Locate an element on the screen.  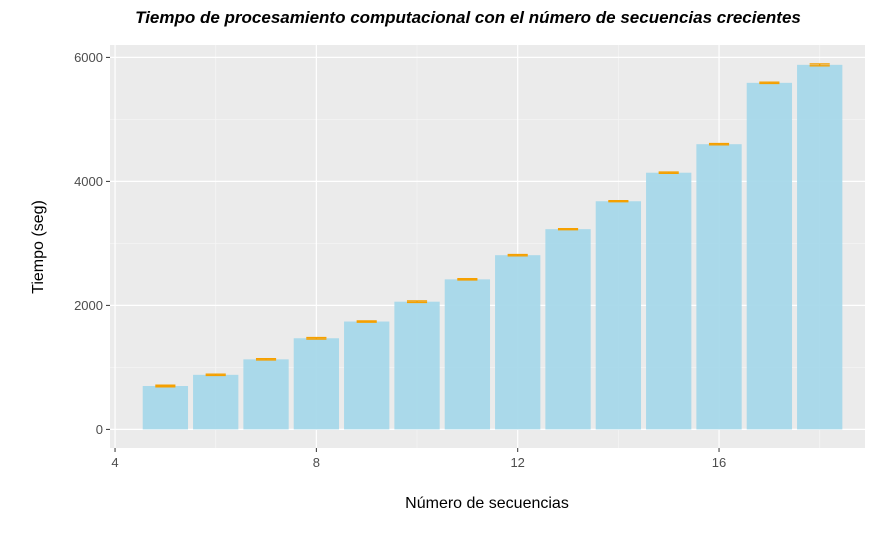
y-tick-label: 2000 is located at coordinates (88, 305).